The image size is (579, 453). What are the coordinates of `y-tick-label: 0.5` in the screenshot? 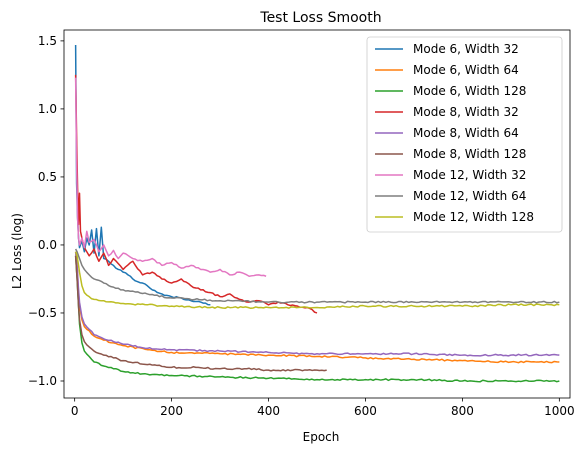 It's located at (47, 177).